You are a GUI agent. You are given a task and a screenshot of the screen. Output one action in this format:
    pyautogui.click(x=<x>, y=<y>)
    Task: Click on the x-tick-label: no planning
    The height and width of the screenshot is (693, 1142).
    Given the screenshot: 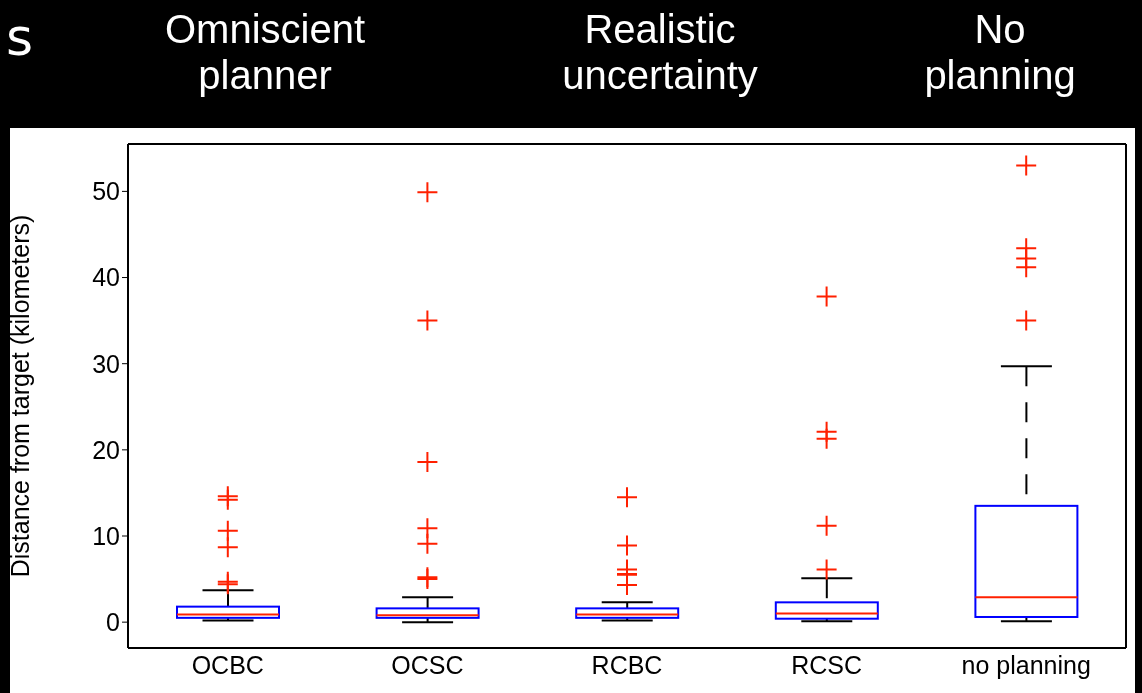 What is the action you would take?
    pyautogui.click(x=1026, y=664)
    